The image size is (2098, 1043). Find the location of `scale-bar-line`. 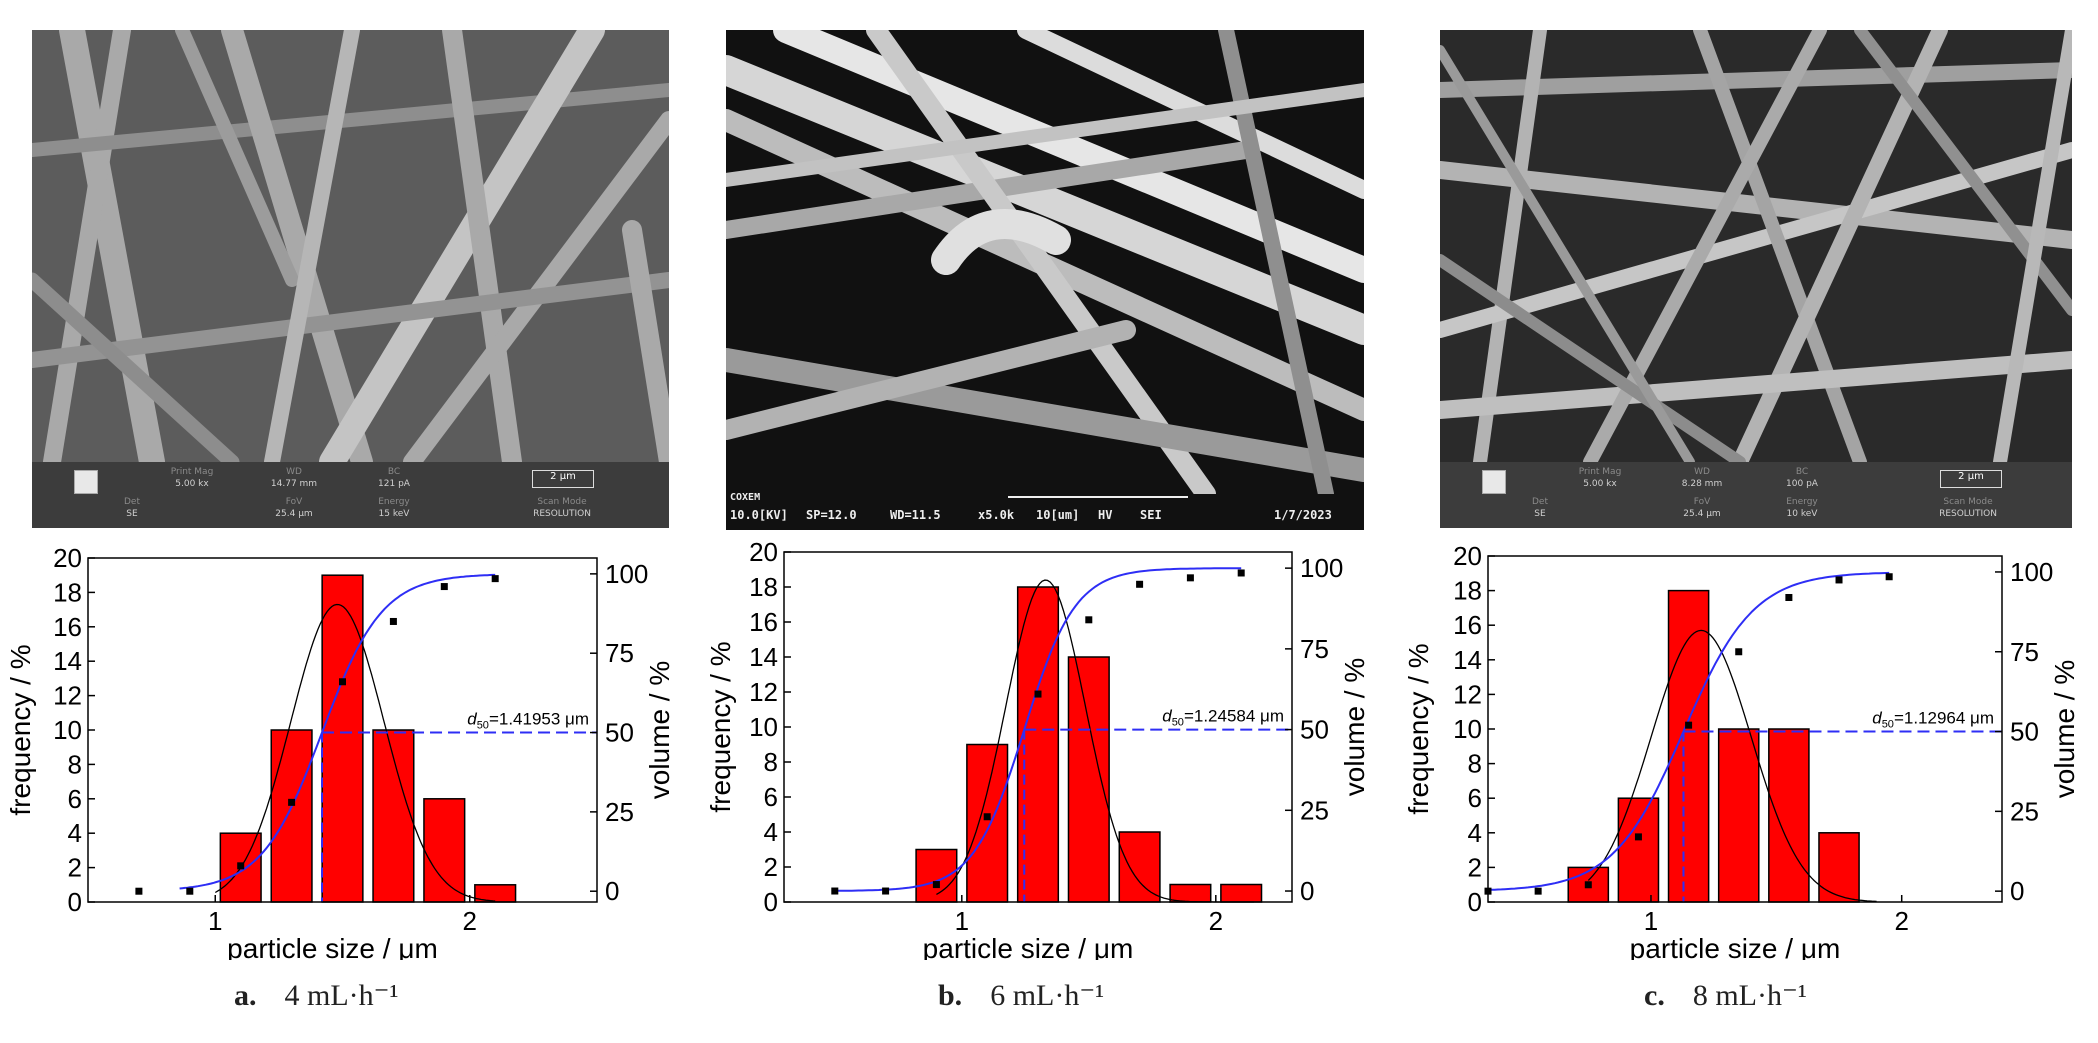

scale-bar-line is located at coordinates (1098, 497).